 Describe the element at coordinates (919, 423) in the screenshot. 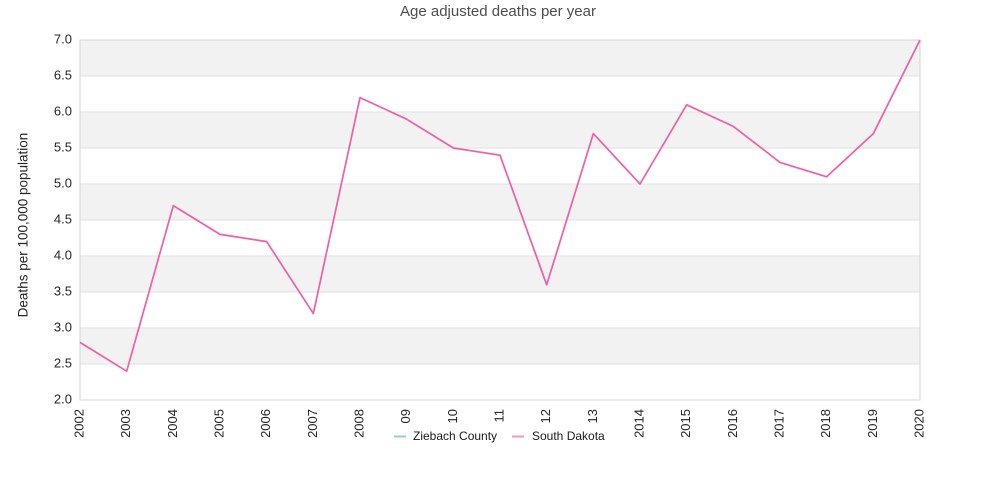

I see `svg-text: 2020` at that location.